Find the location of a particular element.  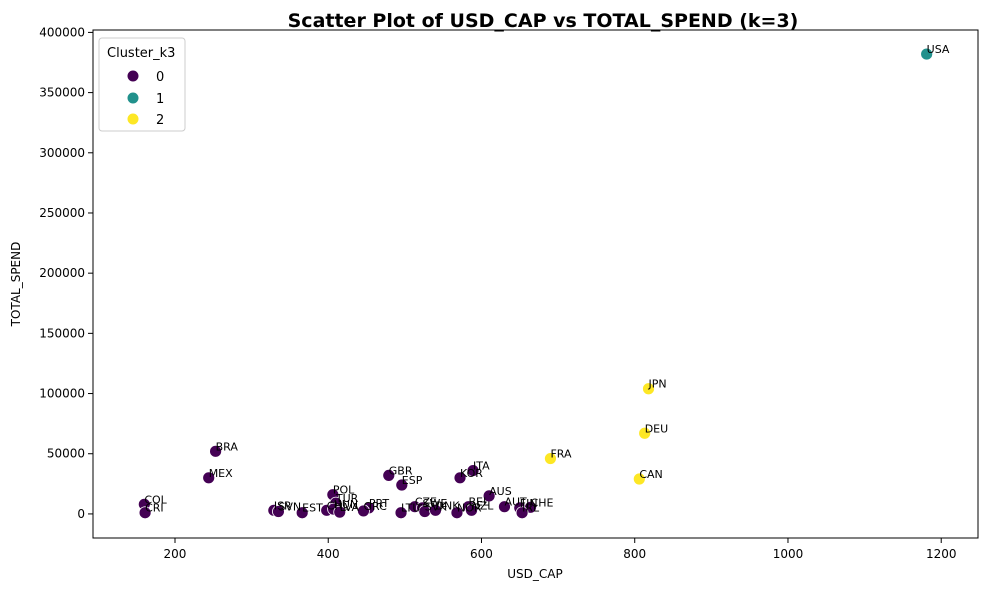

point-label-cze: CZE is located at coordinates (426, 502).